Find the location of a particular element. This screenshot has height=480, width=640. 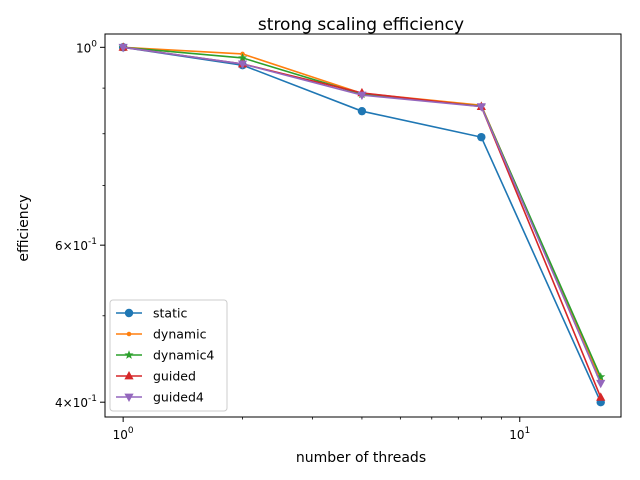

y-tick-label: 6×10⁻¹ is located at coordinates (76, 245).